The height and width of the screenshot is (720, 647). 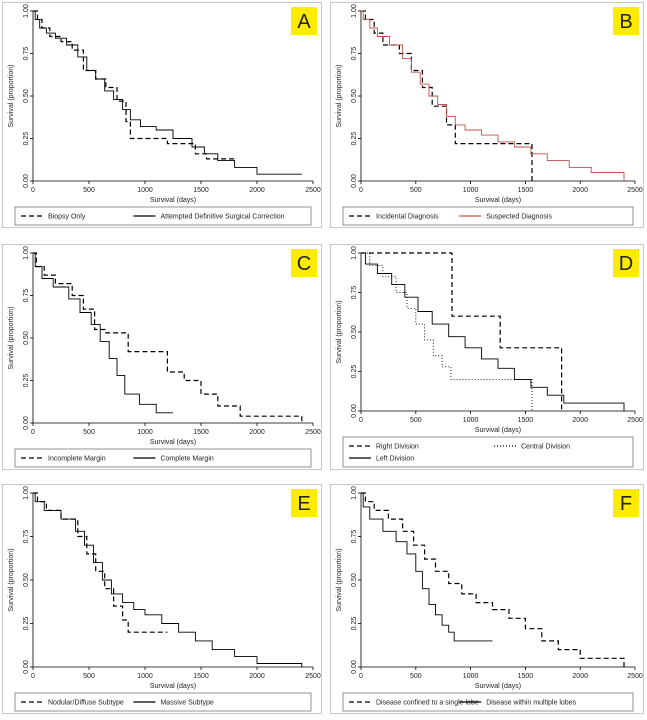 I want to click on legend-label: Disease within multiple lobes, so click(x=531, y=703).